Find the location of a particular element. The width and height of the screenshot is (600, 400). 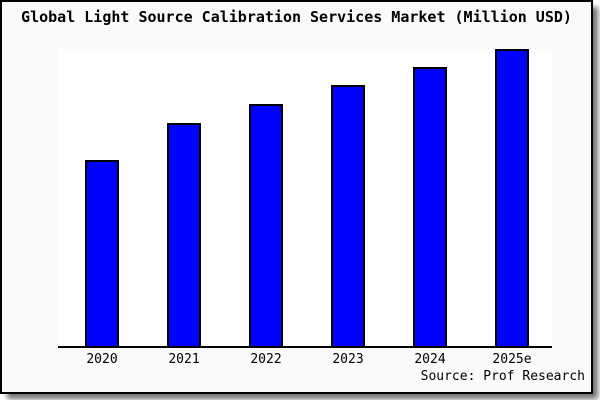

bar-2025e is located at coordinates (512, 197).